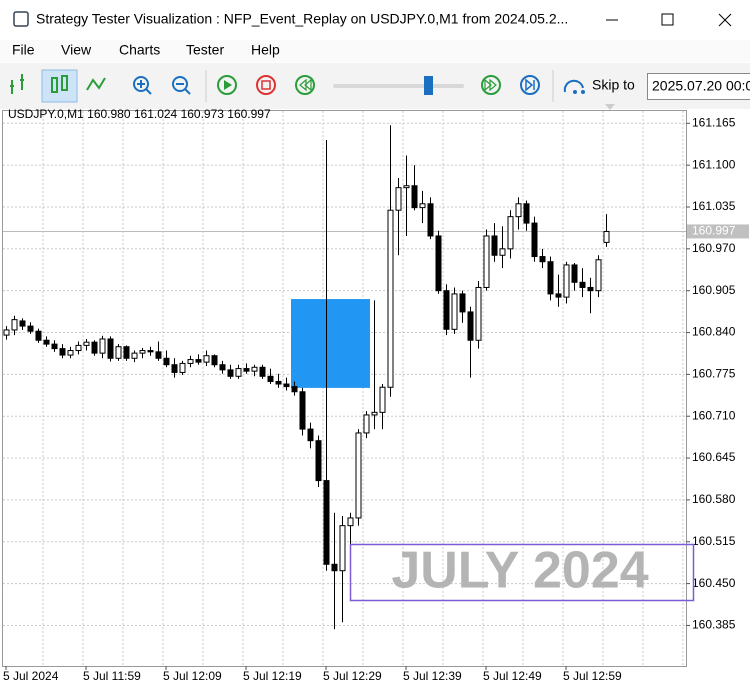 The height and width of the screenshot is (696, 750). I want to click on skip-date-input, so click(698, 86).